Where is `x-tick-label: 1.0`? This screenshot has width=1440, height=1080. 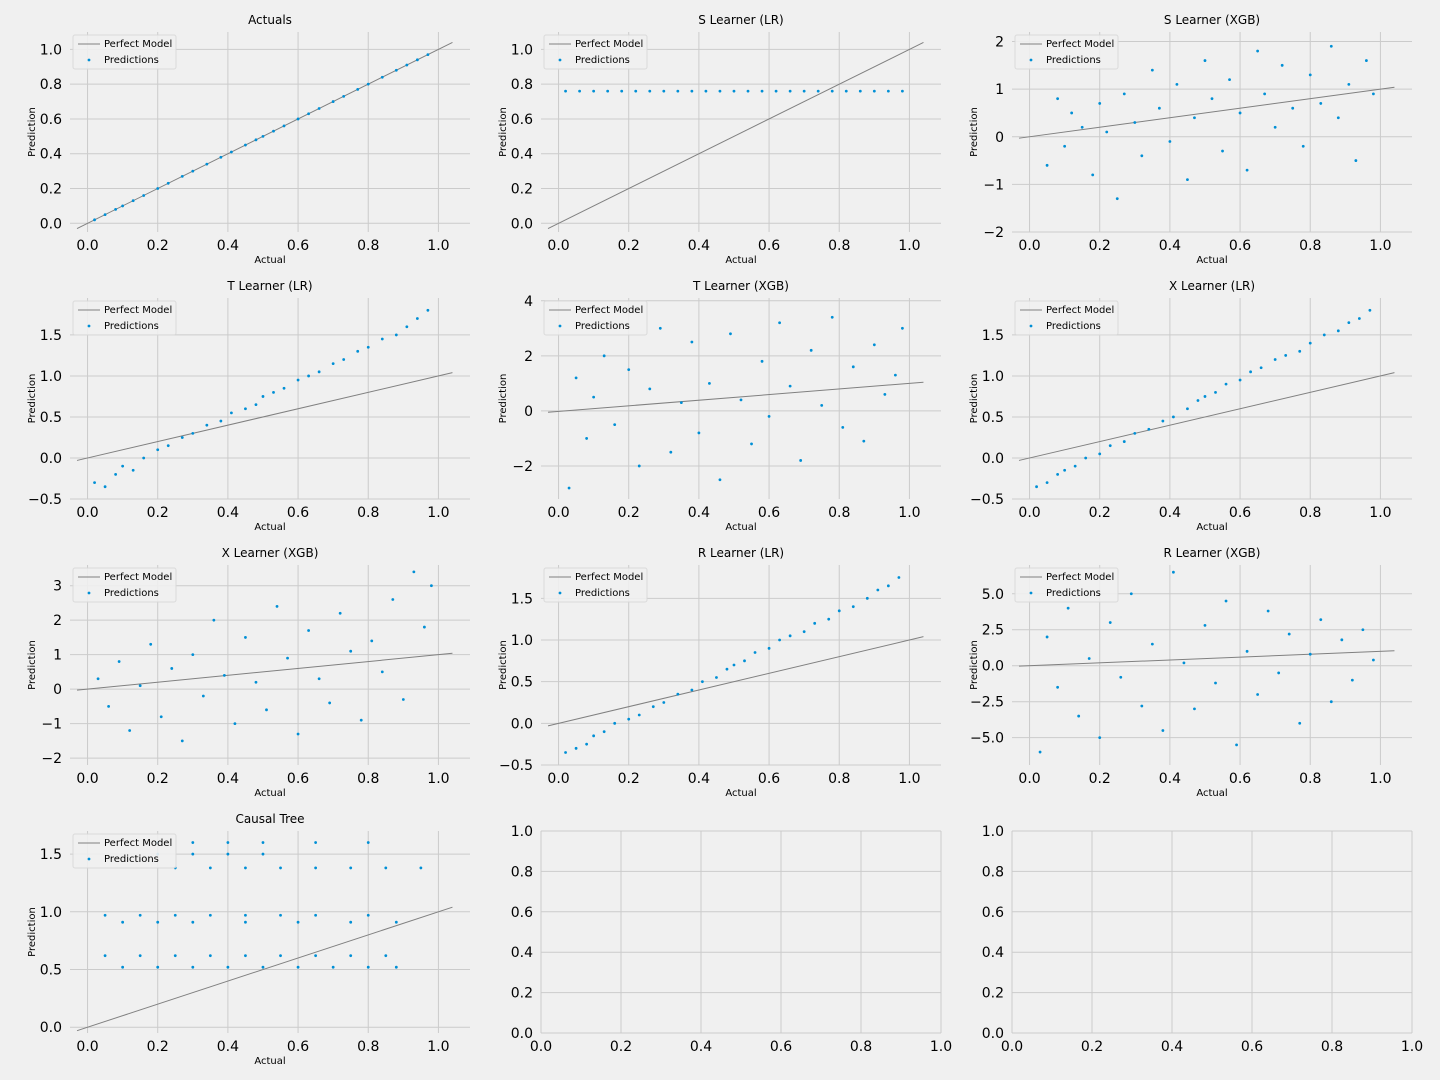
x-tick-label: 1.0 is located at coordinates (941, 1047).